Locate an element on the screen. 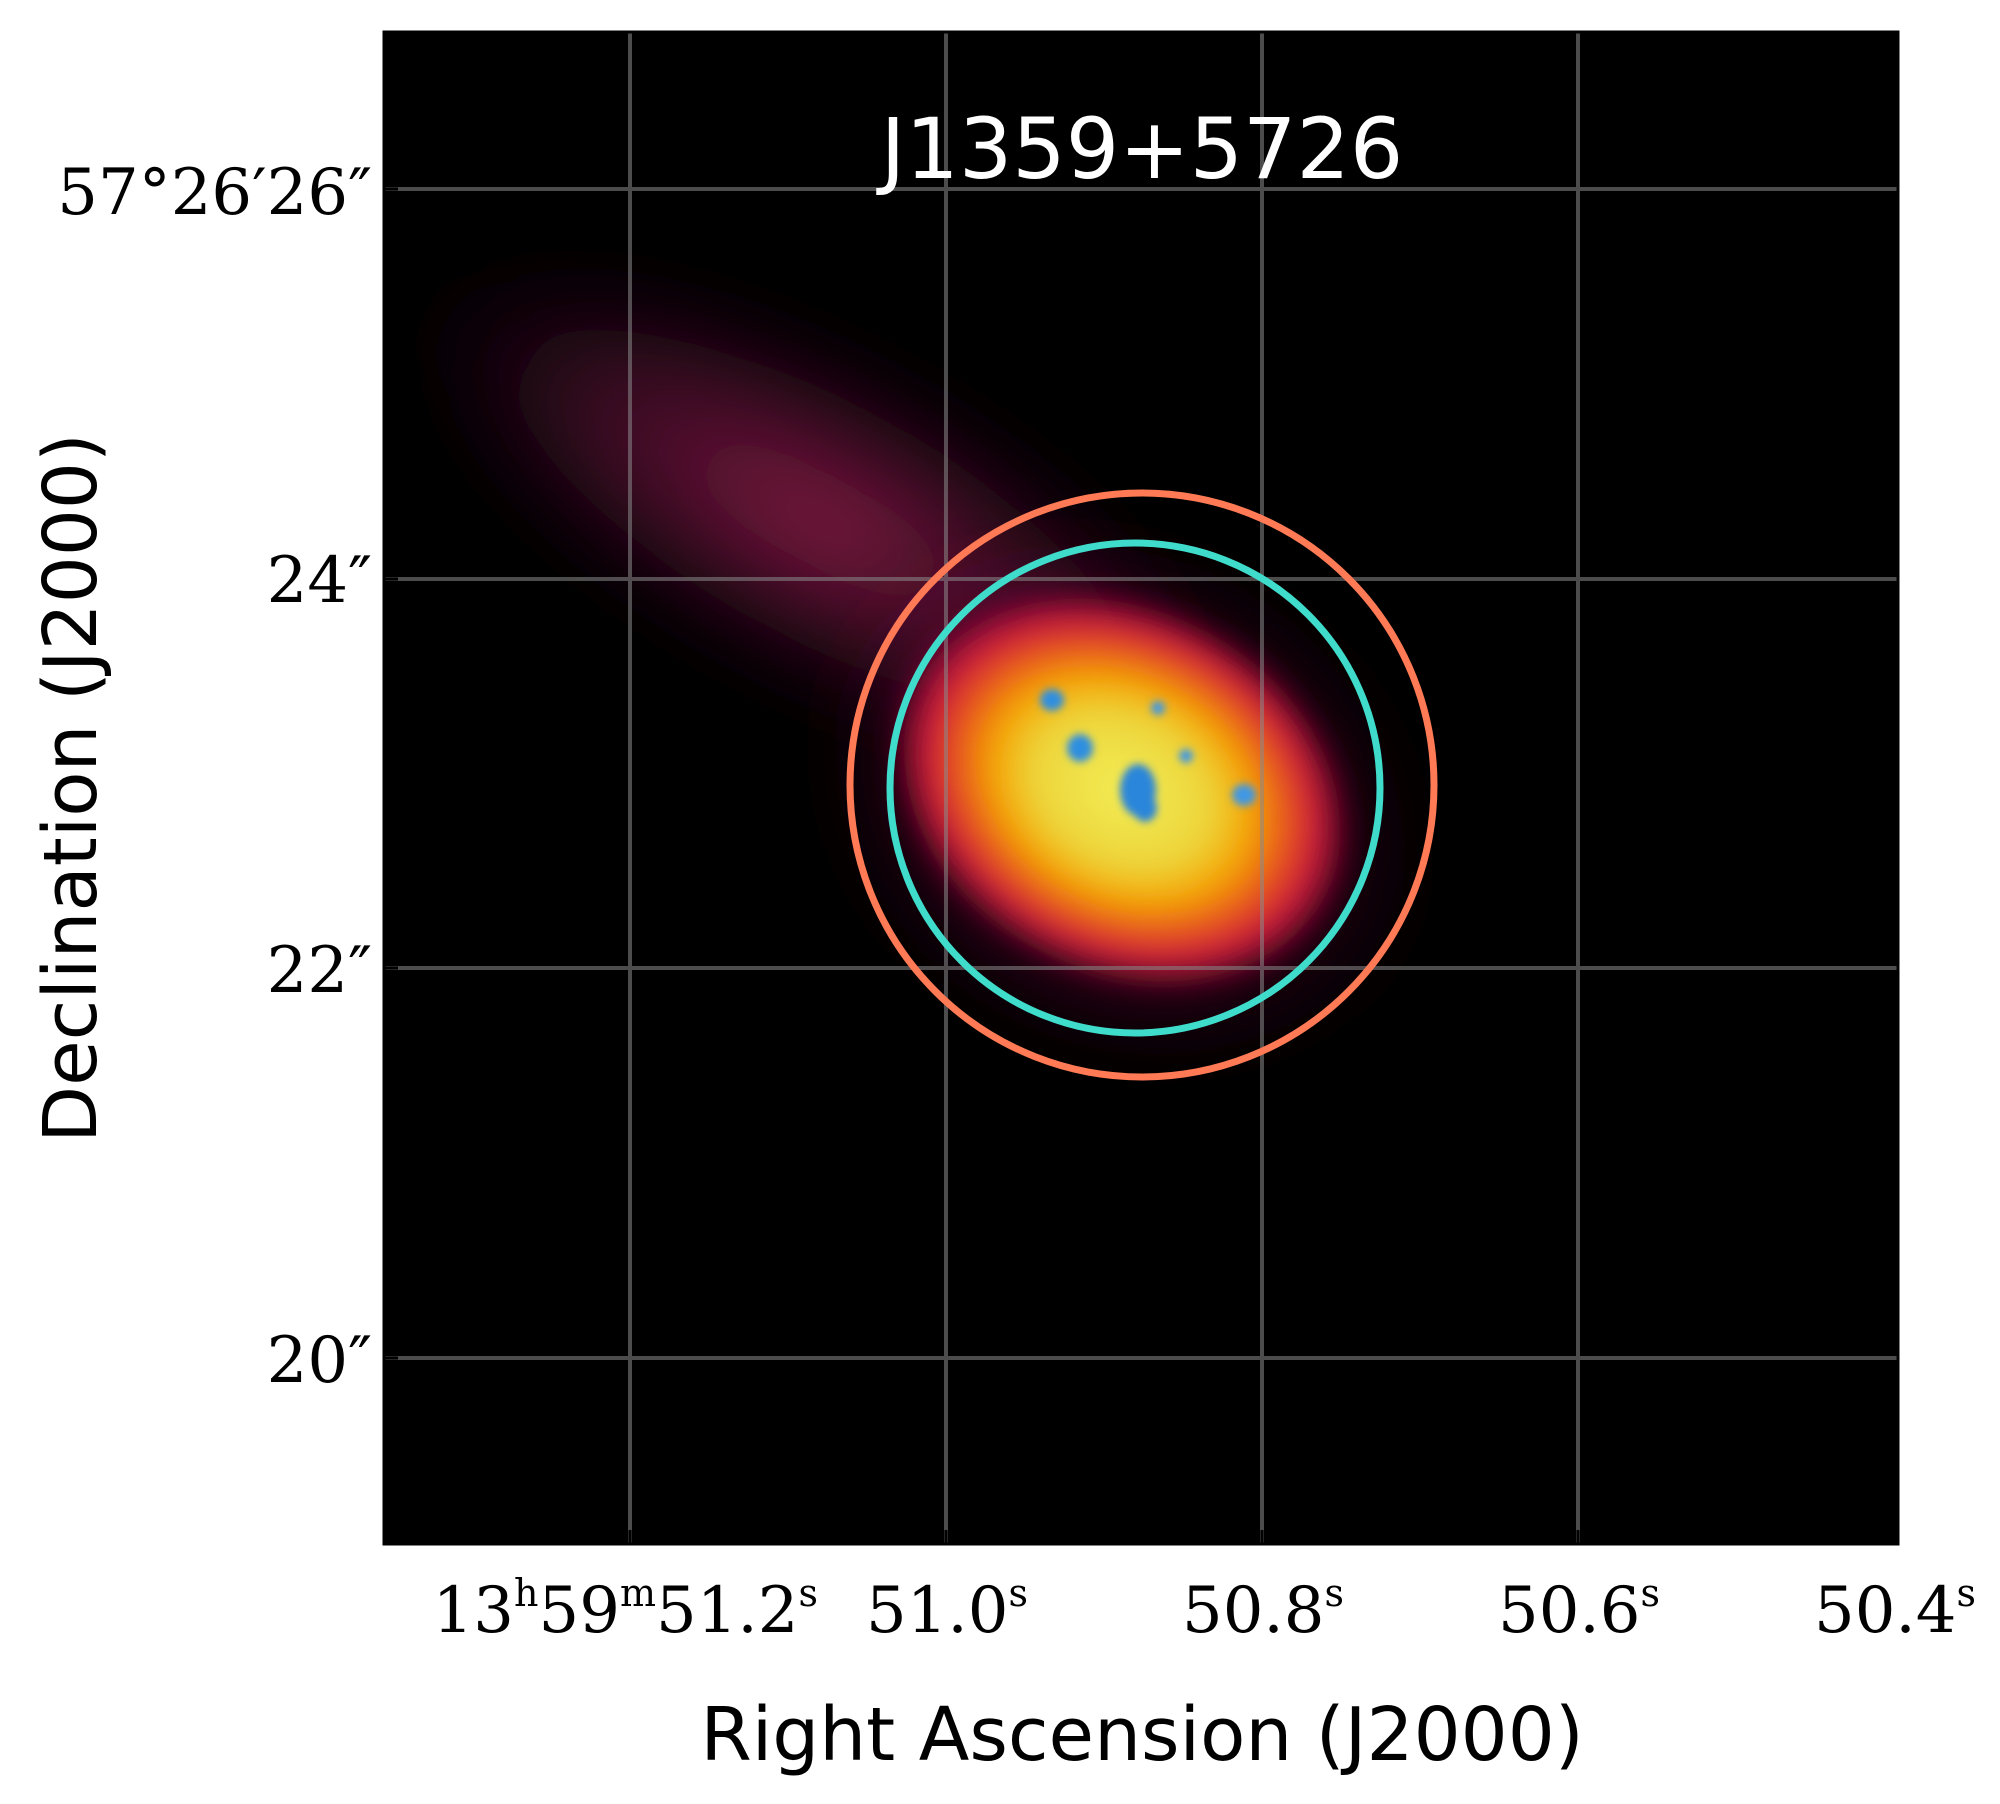 This screenshot has width=2000, height=1804. x-axis: 13h59m51.2s 51.0s 50.8s 50.6s 50.4s is located at coordinates (1204, 1609).